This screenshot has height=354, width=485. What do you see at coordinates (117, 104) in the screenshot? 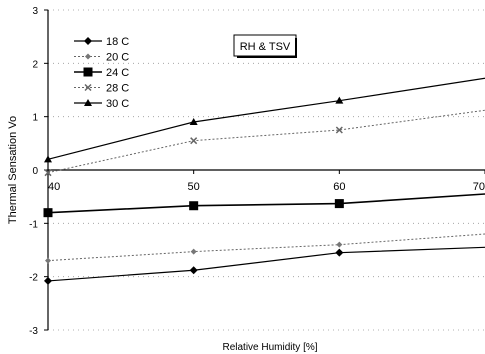
I see `legend-label: 30 C` at bounding box center [117, 104].